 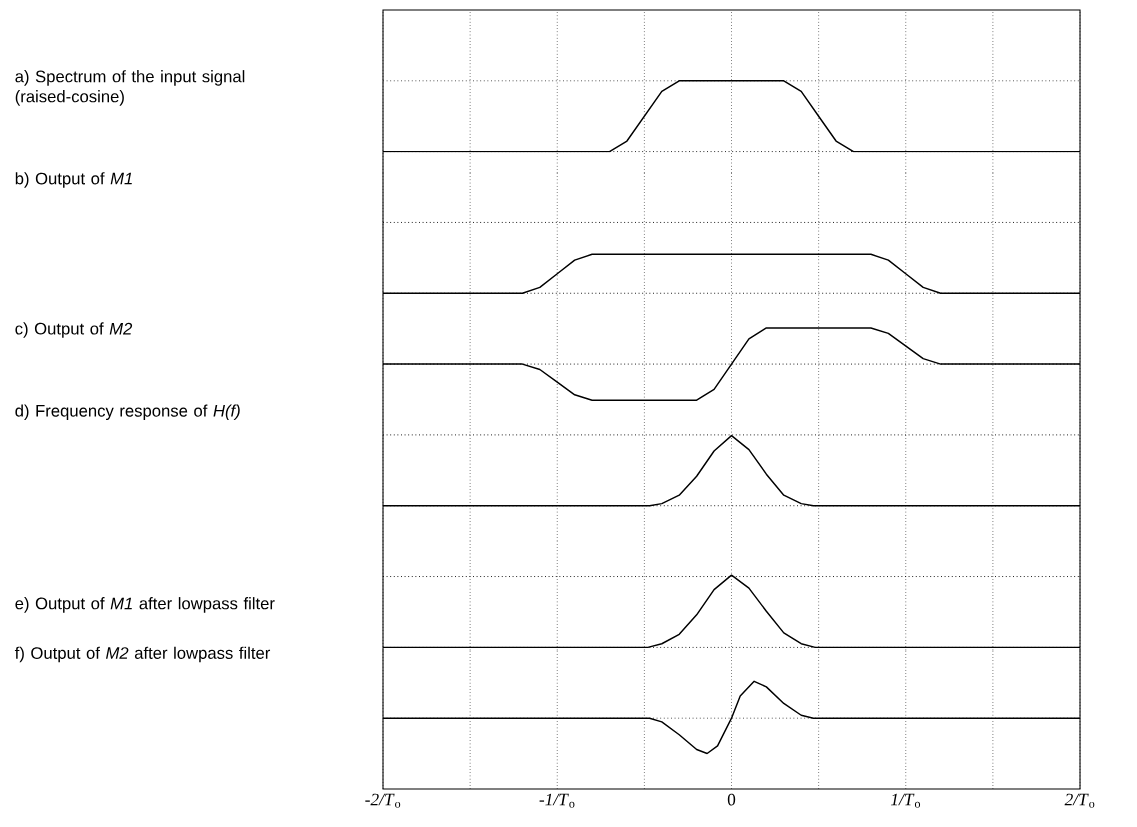 I want to click on y-axis-title: f) Output of M2 after lowpass filter, so click(x=142, y=654).